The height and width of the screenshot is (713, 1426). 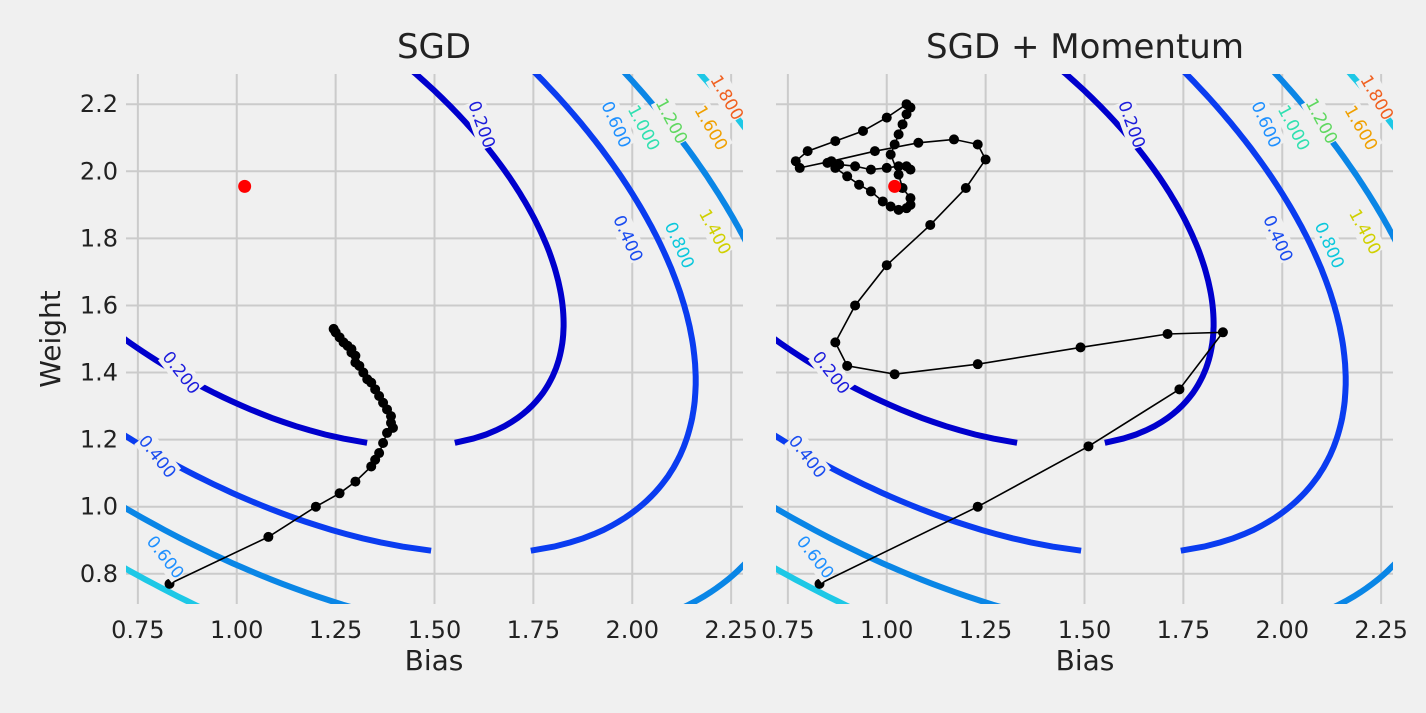 What do you see at coordinates (99, 574) in the screenshot?
I see `y-tick-label: 0.8` at bounding box center [99, 574].